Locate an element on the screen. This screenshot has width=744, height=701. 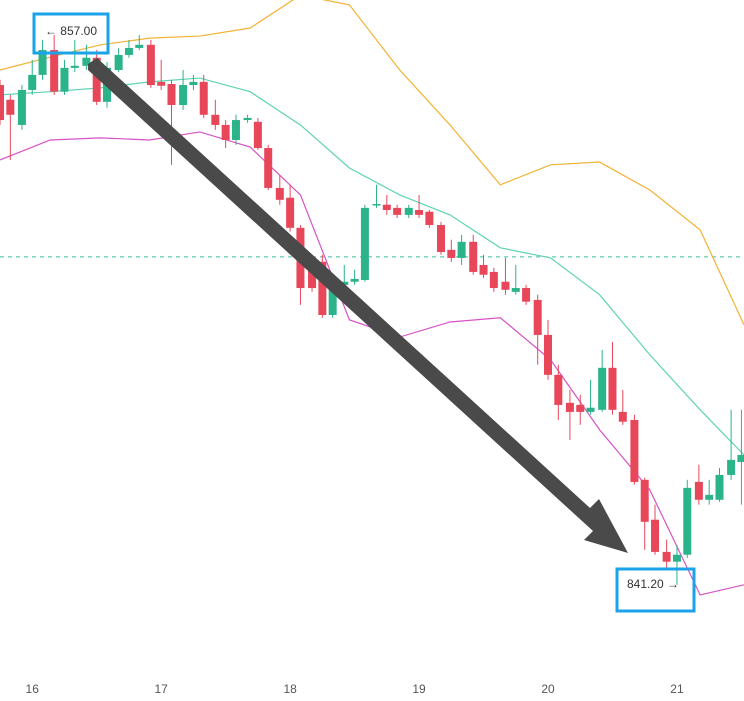
x-tick-label: 20 is located at coordinates (548, 689).